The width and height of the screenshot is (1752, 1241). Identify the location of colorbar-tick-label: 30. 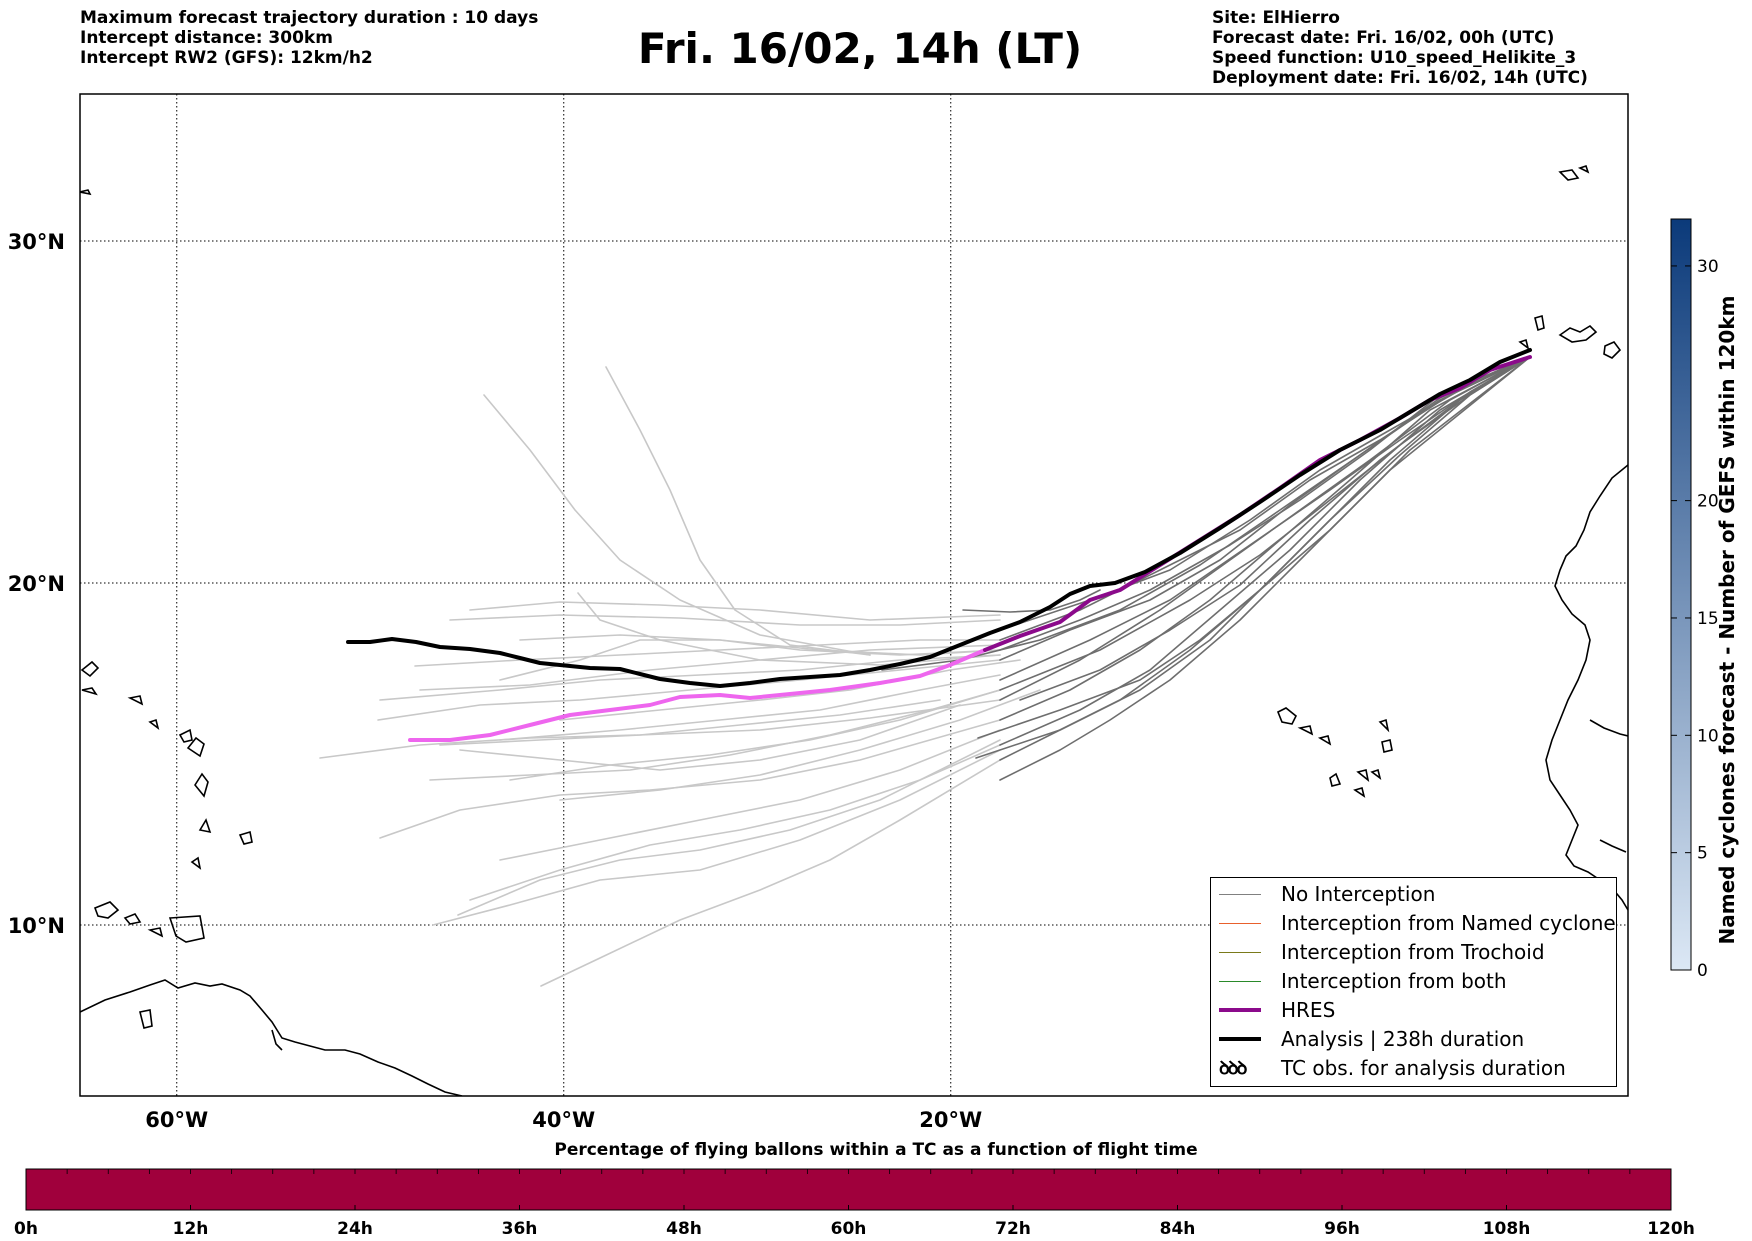
(1708, 267).